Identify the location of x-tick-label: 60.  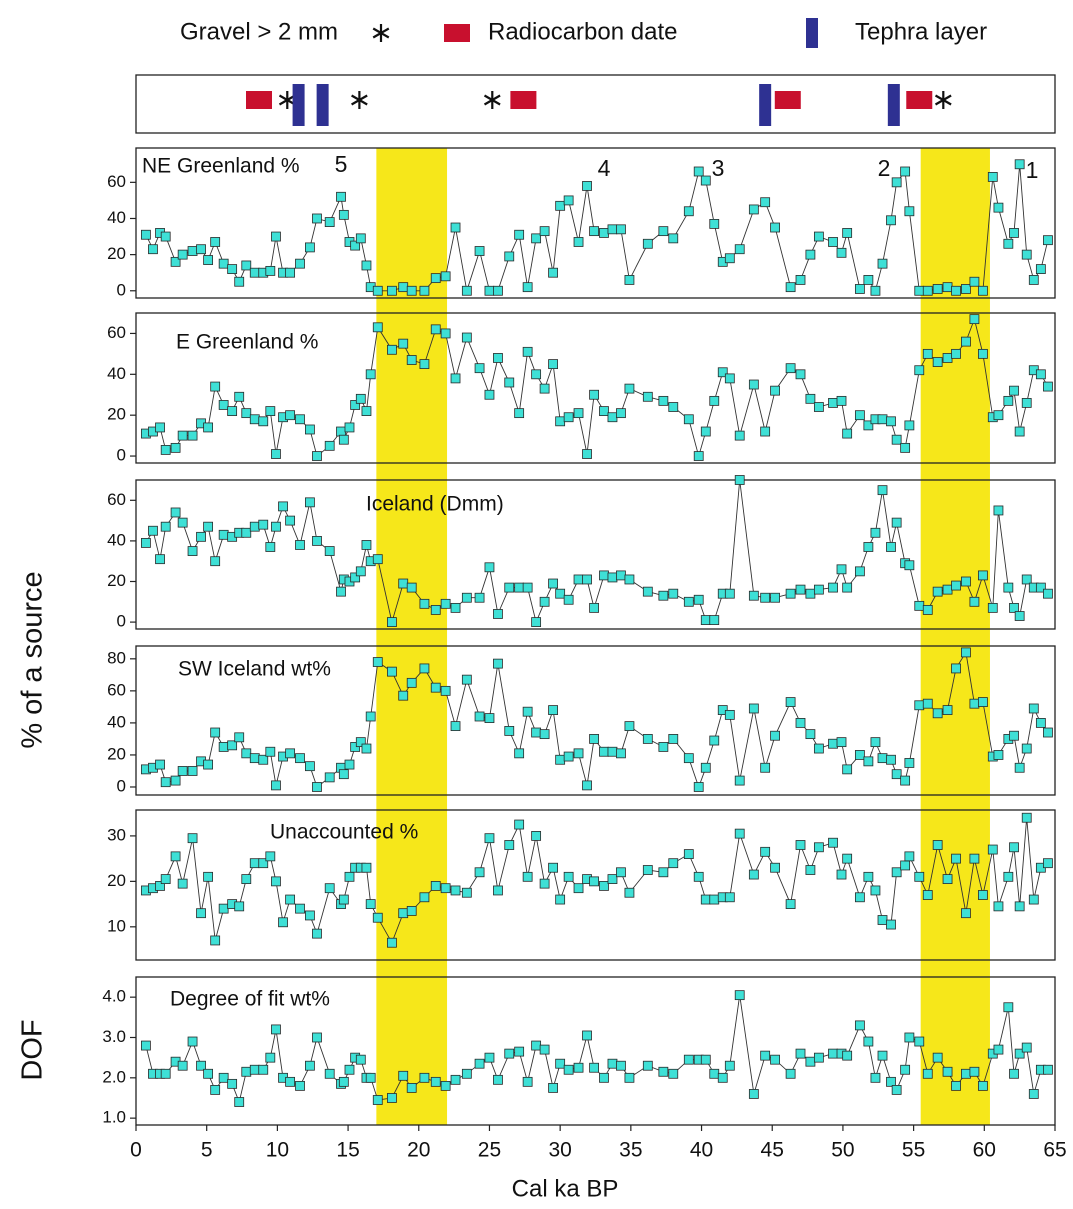
(984, 1150).